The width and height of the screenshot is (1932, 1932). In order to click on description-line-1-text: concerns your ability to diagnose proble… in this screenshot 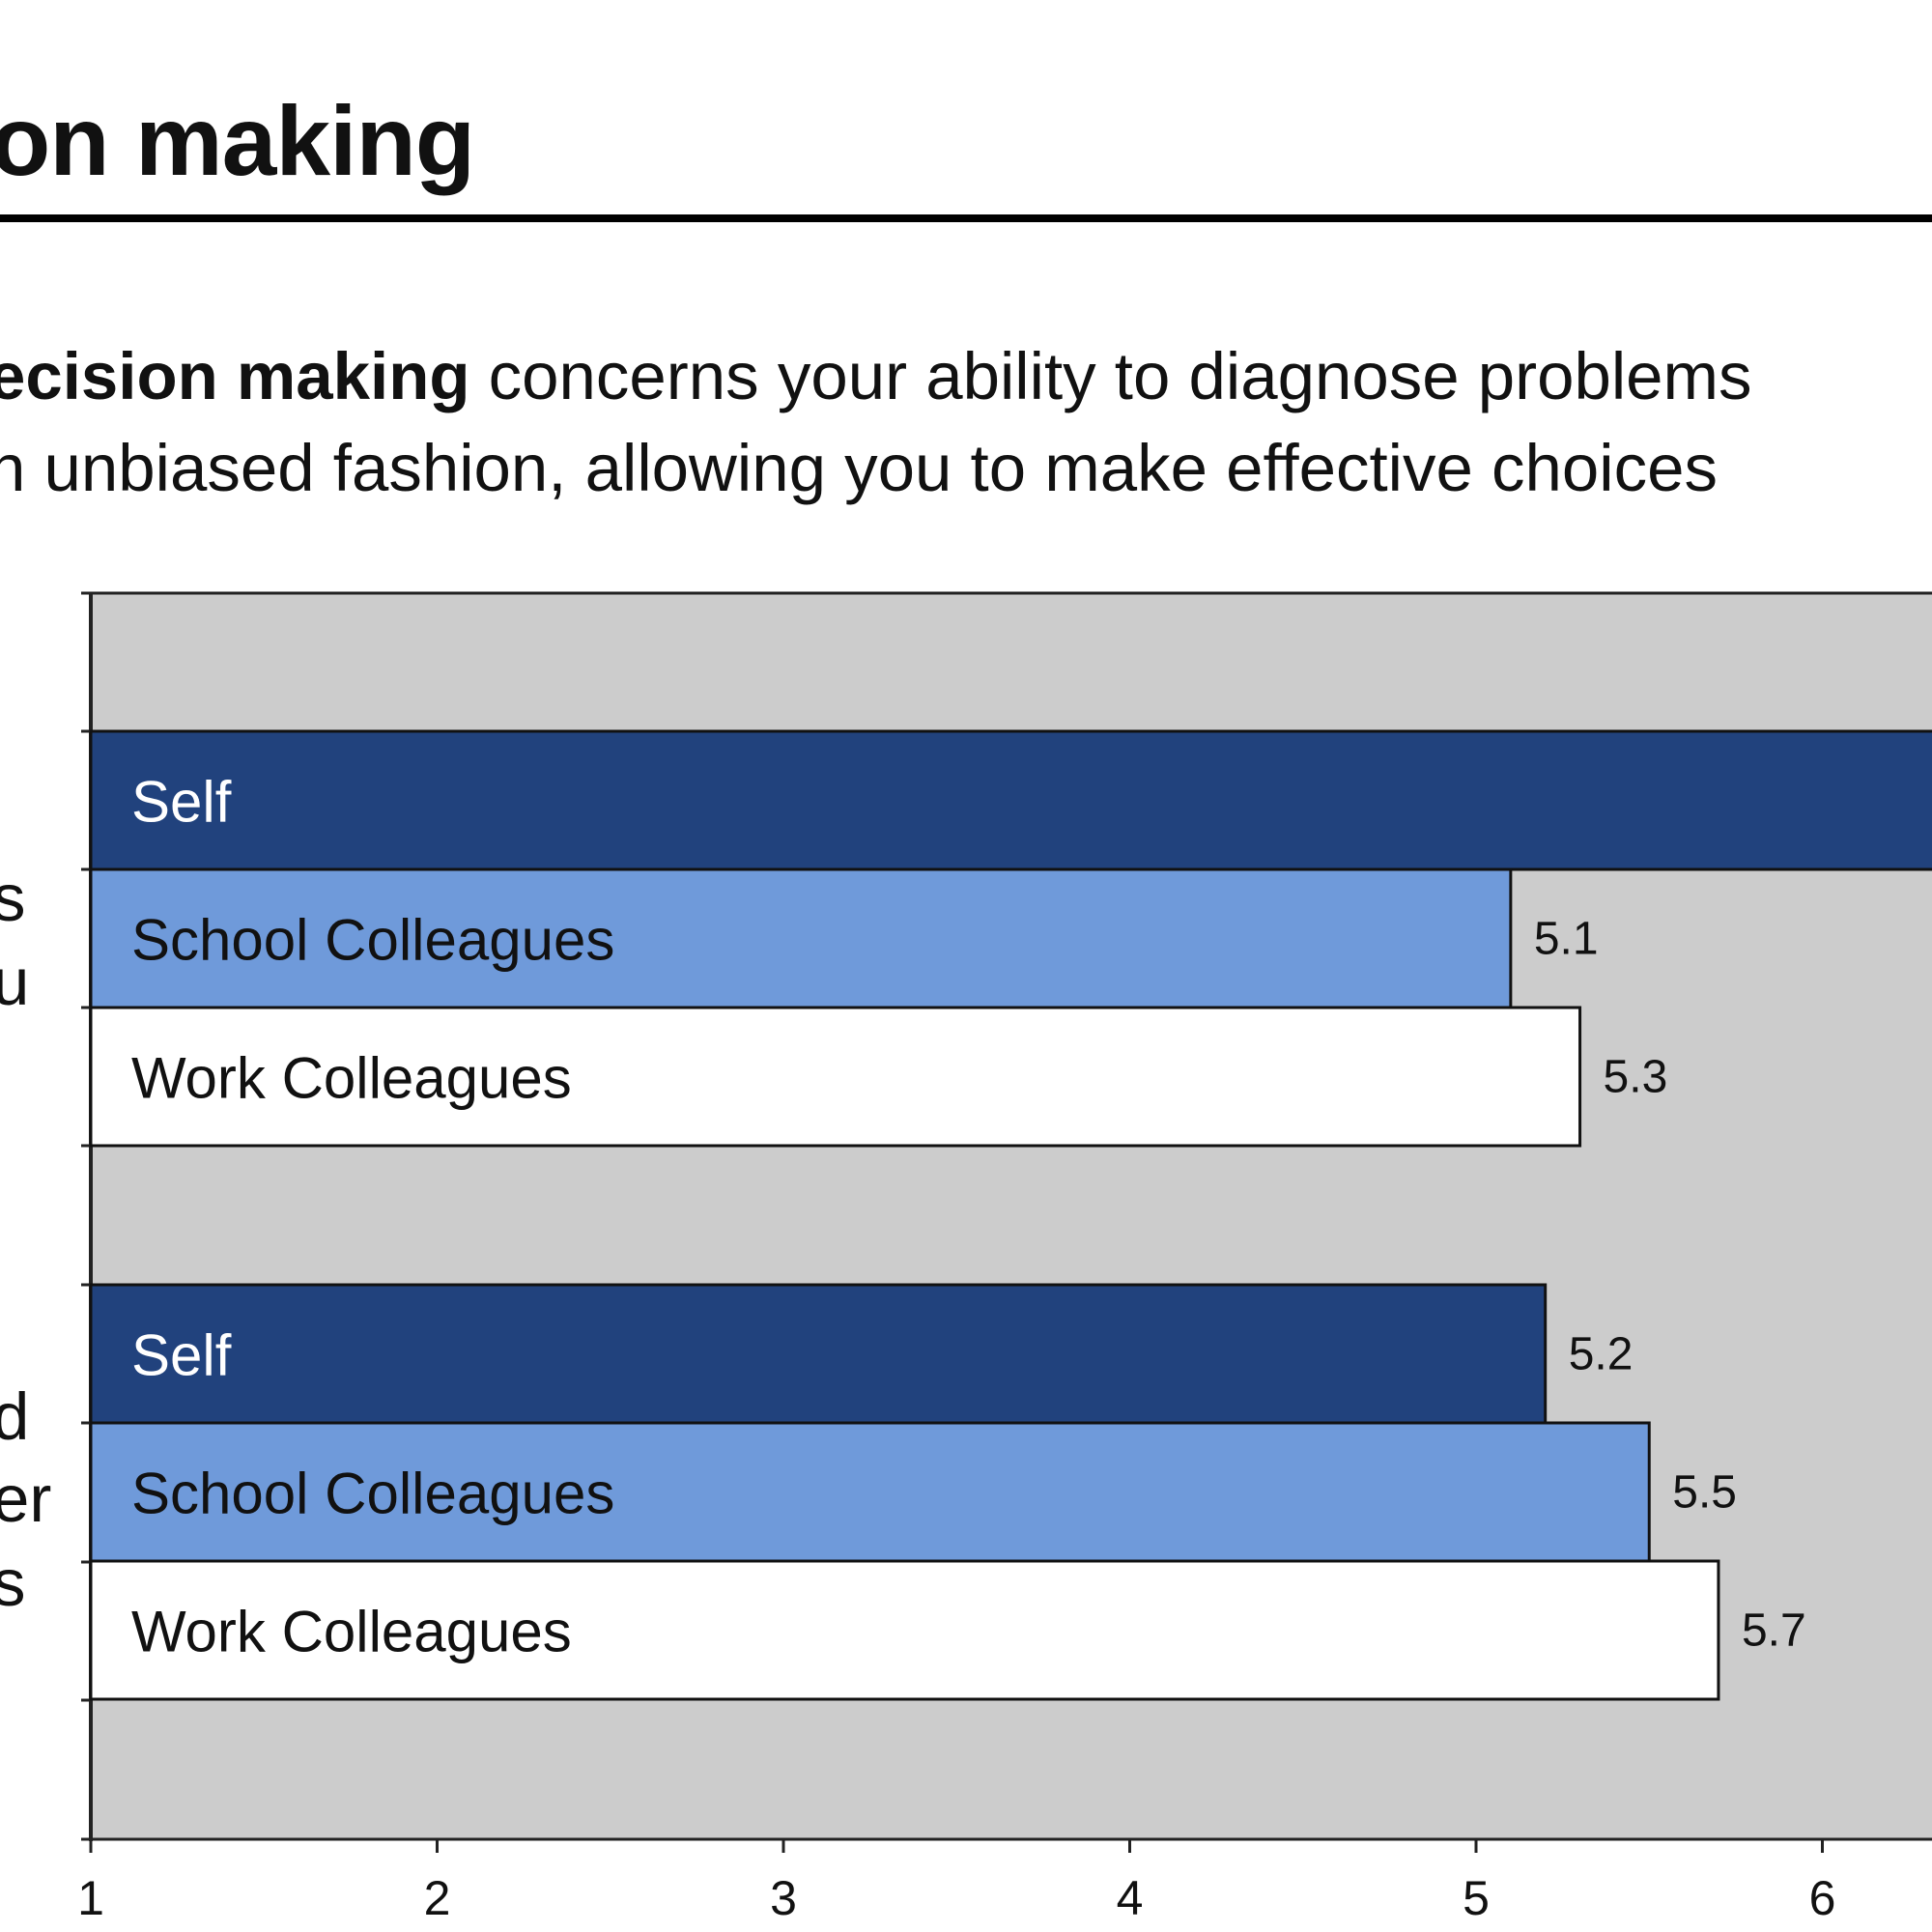, I will do `click(1110, 376)`.